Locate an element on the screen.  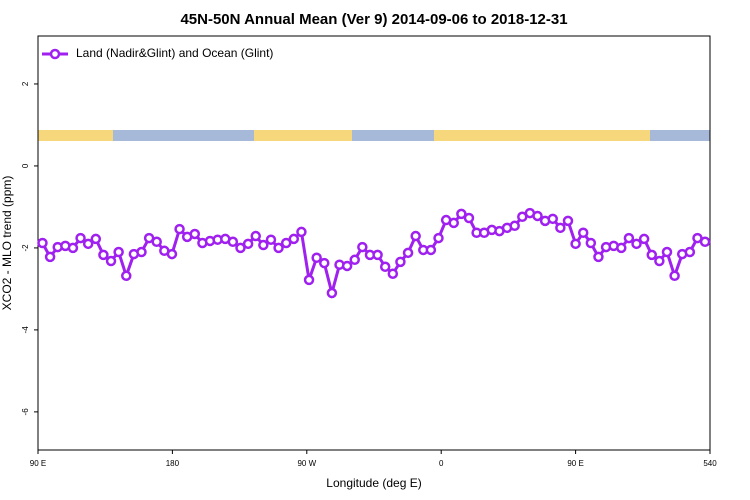
legend-marker is located at coordinates (55, 54).